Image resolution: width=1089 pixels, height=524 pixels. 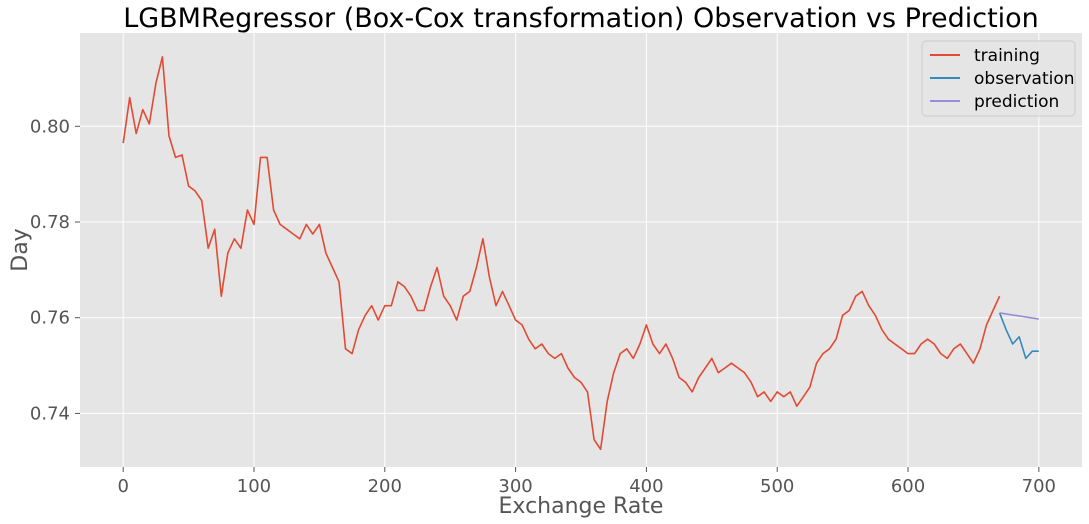 What do you see at coordinates (1016, 102) in the screenshot?
I see `legend-label-prediction: prediction` at bounding box center [1016, 102].